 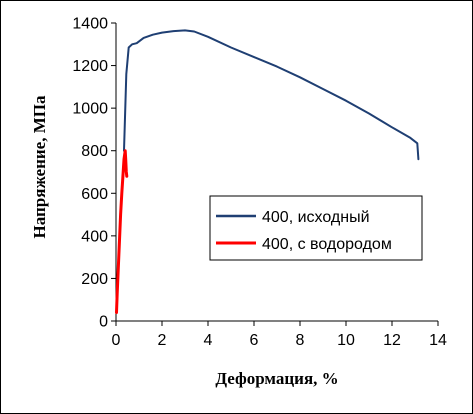 What do you see at coordinates (208, 340) in the screenshot?
I see `x-tick-label: 4` at bounding box center [208, 340].